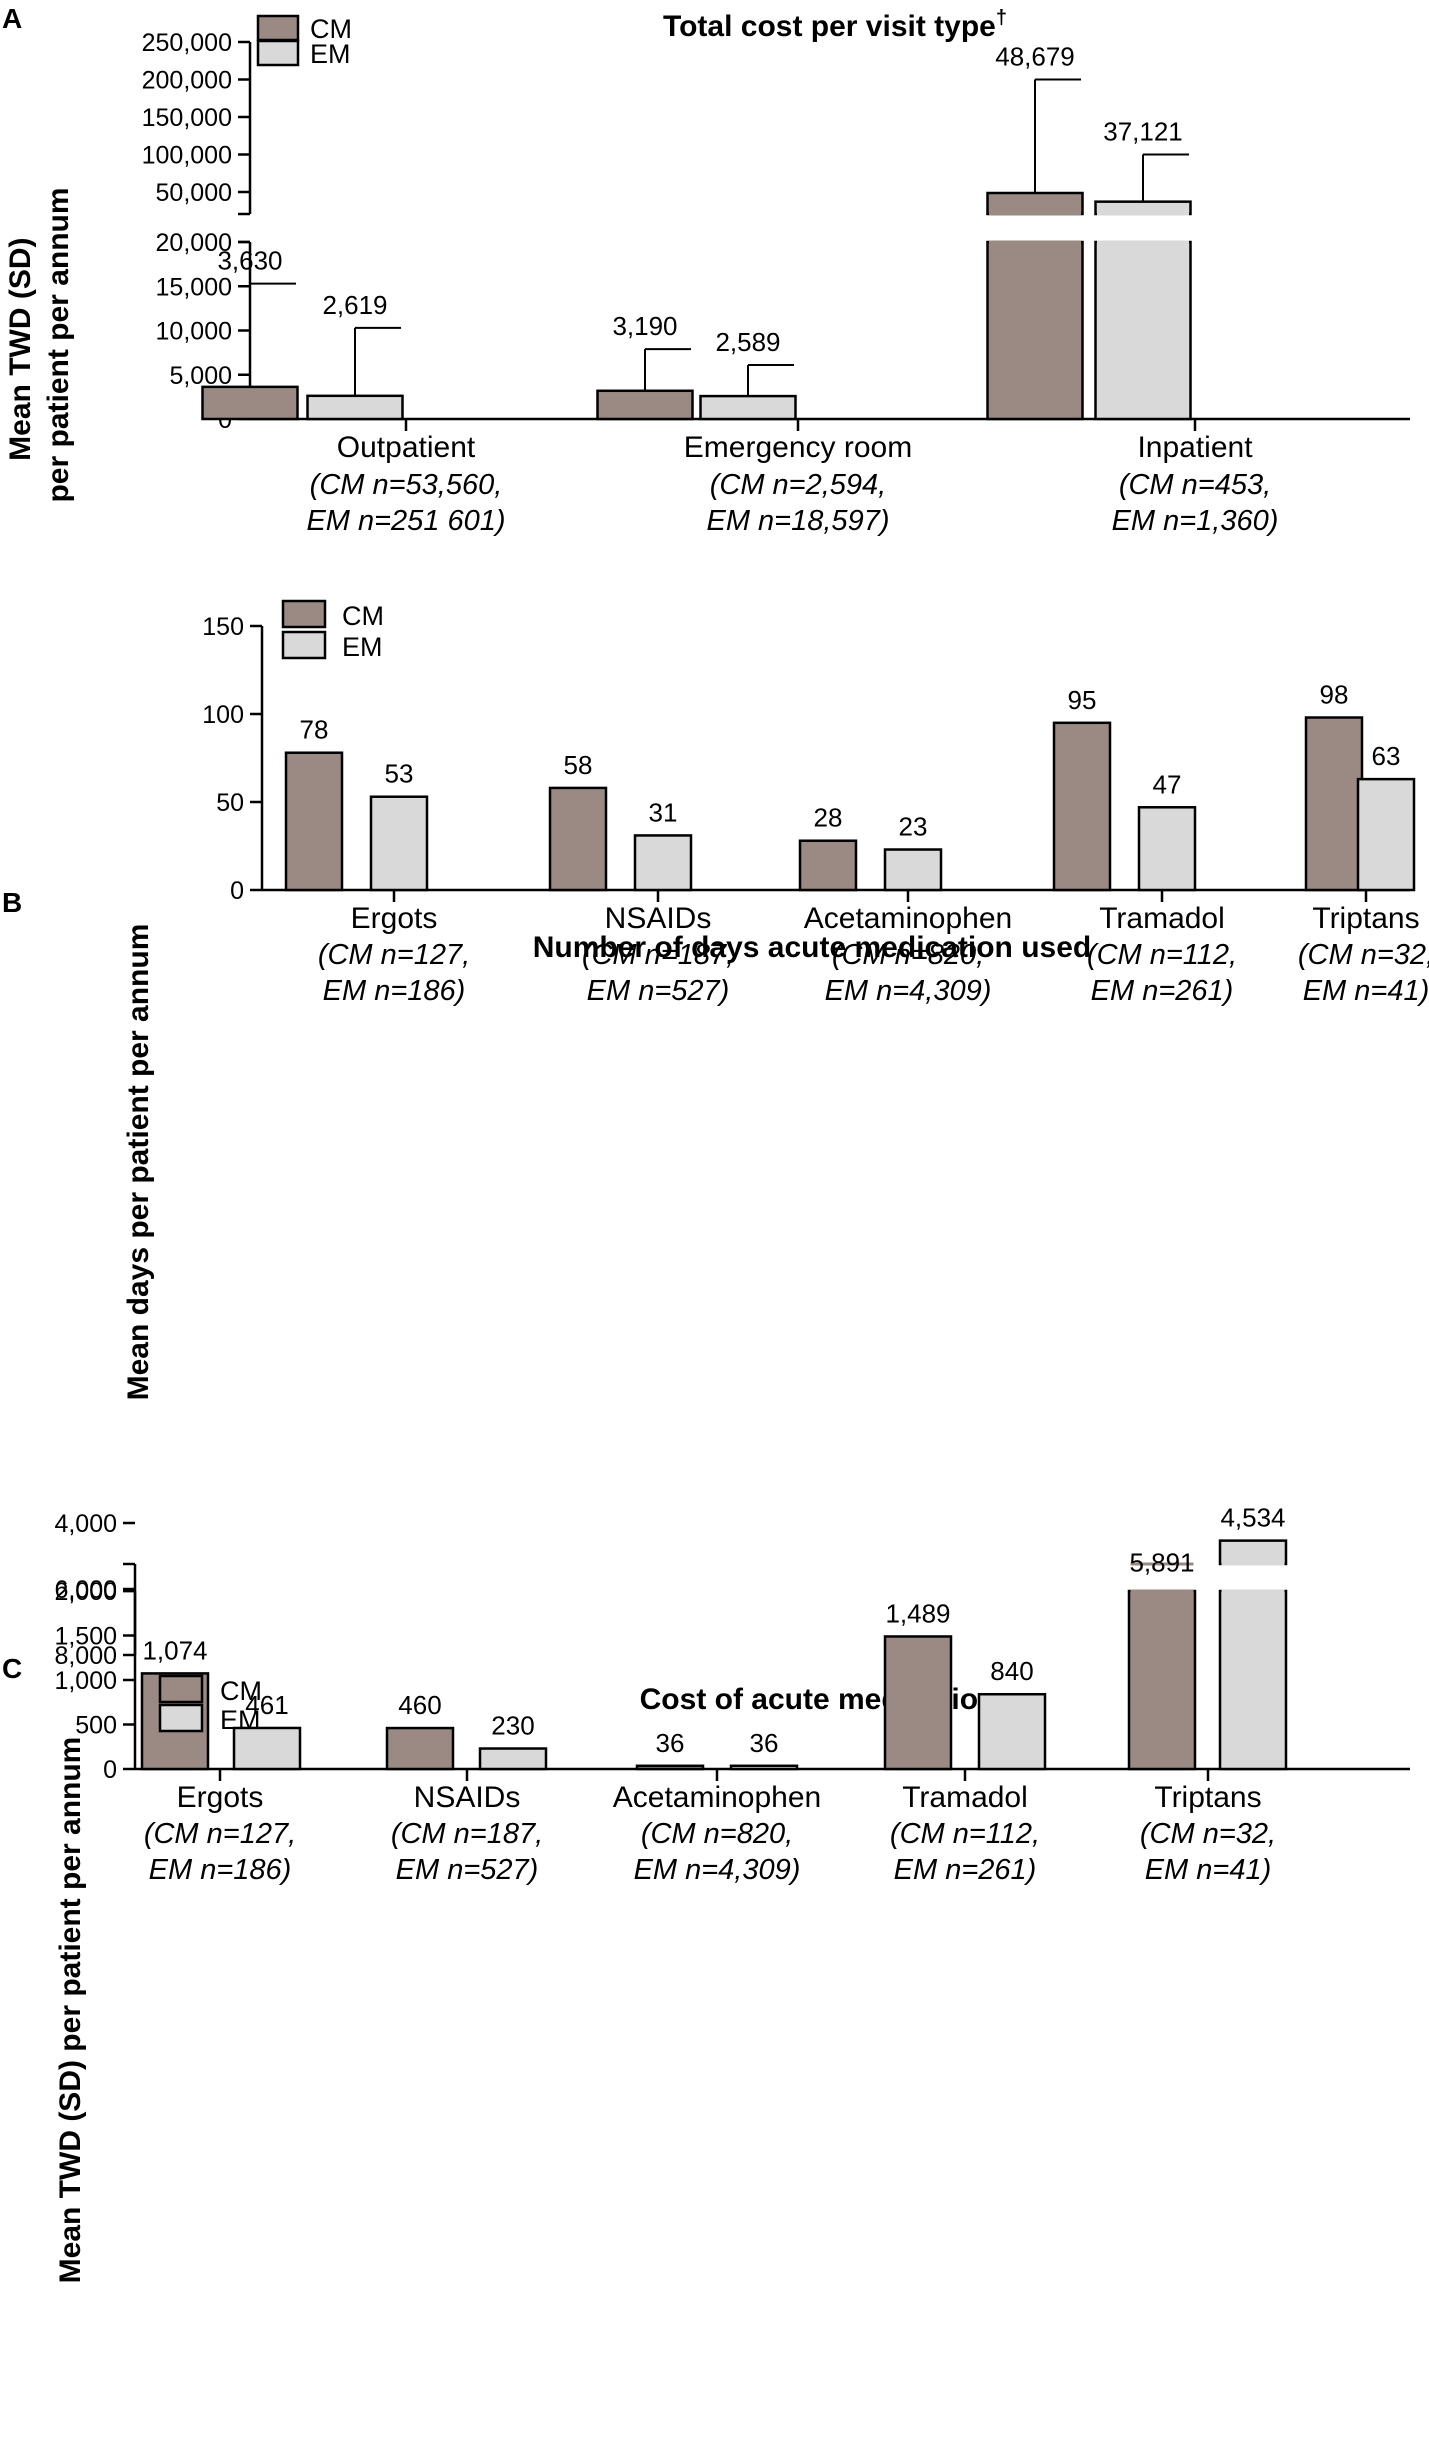  I want to click on y-tick-label: 50, so click(230, 803).